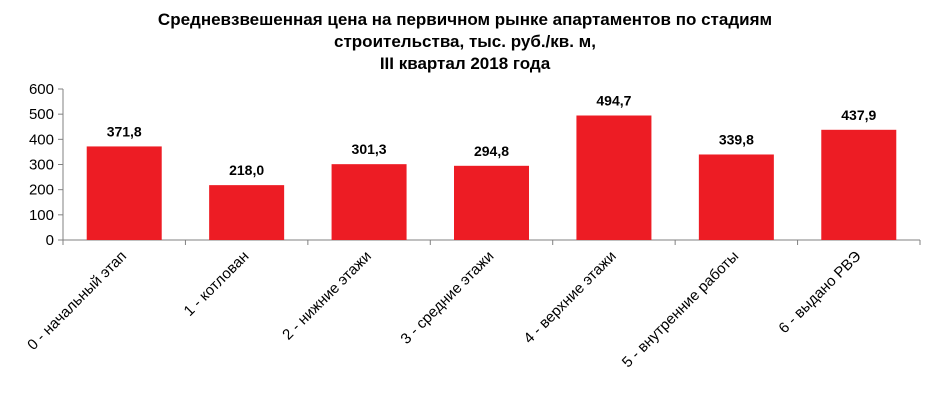  What do you see at coordinates (41, 215) in the screenshot?
I see `y-tick-label: 100` at bounding box center [41, 215].